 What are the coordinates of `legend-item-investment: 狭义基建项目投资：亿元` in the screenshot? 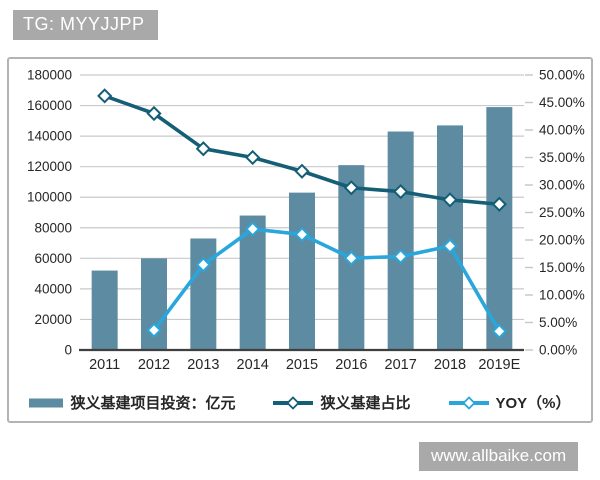 It's located at (132, 402).